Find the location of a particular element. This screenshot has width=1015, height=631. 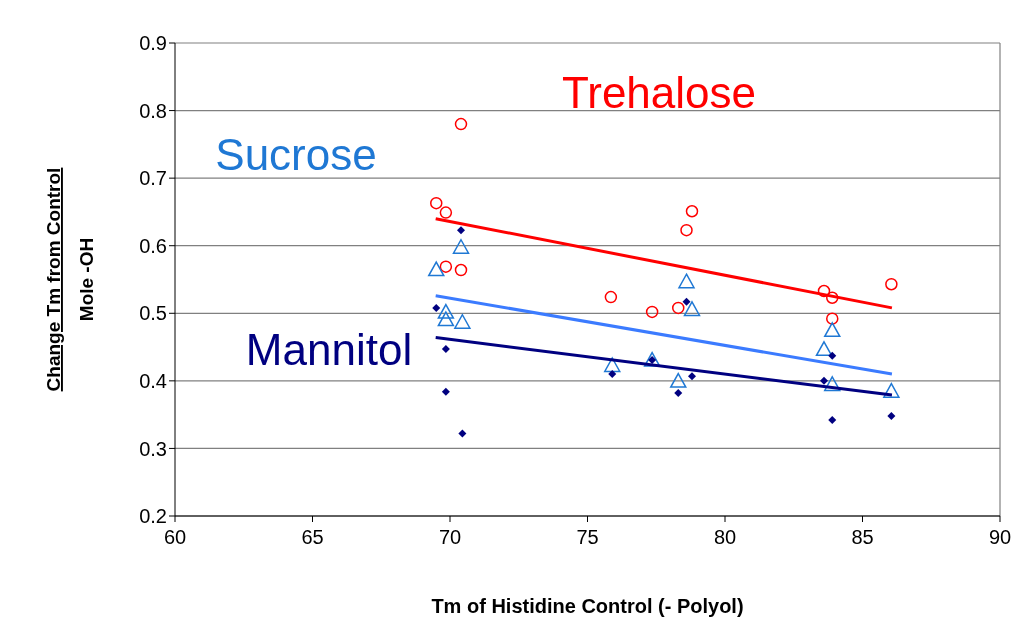

x-axis-title: Tm of Histidine Control (- Polyol) is located at coordinates (587, 606).